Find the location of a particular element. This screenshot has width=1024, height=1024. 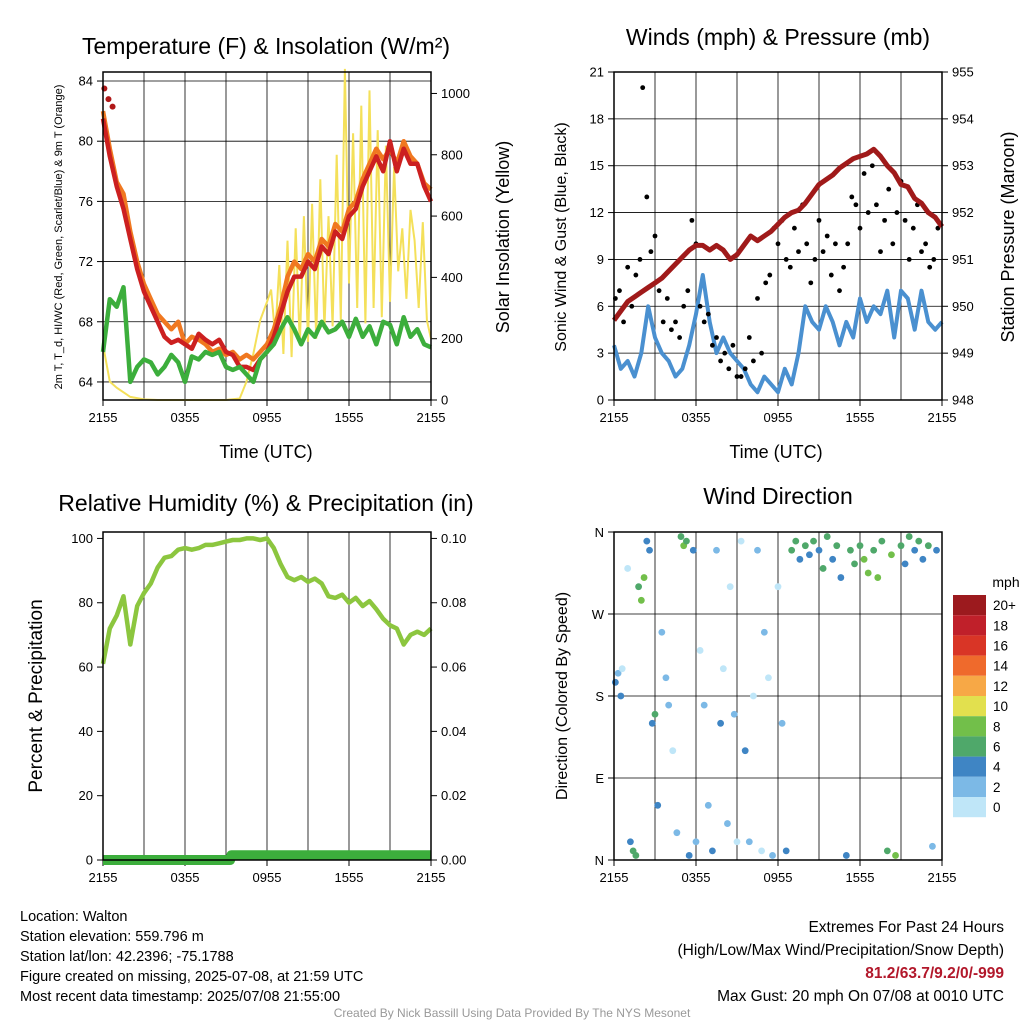

elevation-text: Station elevation: 559.796 m is located at coordinates (112, 937).